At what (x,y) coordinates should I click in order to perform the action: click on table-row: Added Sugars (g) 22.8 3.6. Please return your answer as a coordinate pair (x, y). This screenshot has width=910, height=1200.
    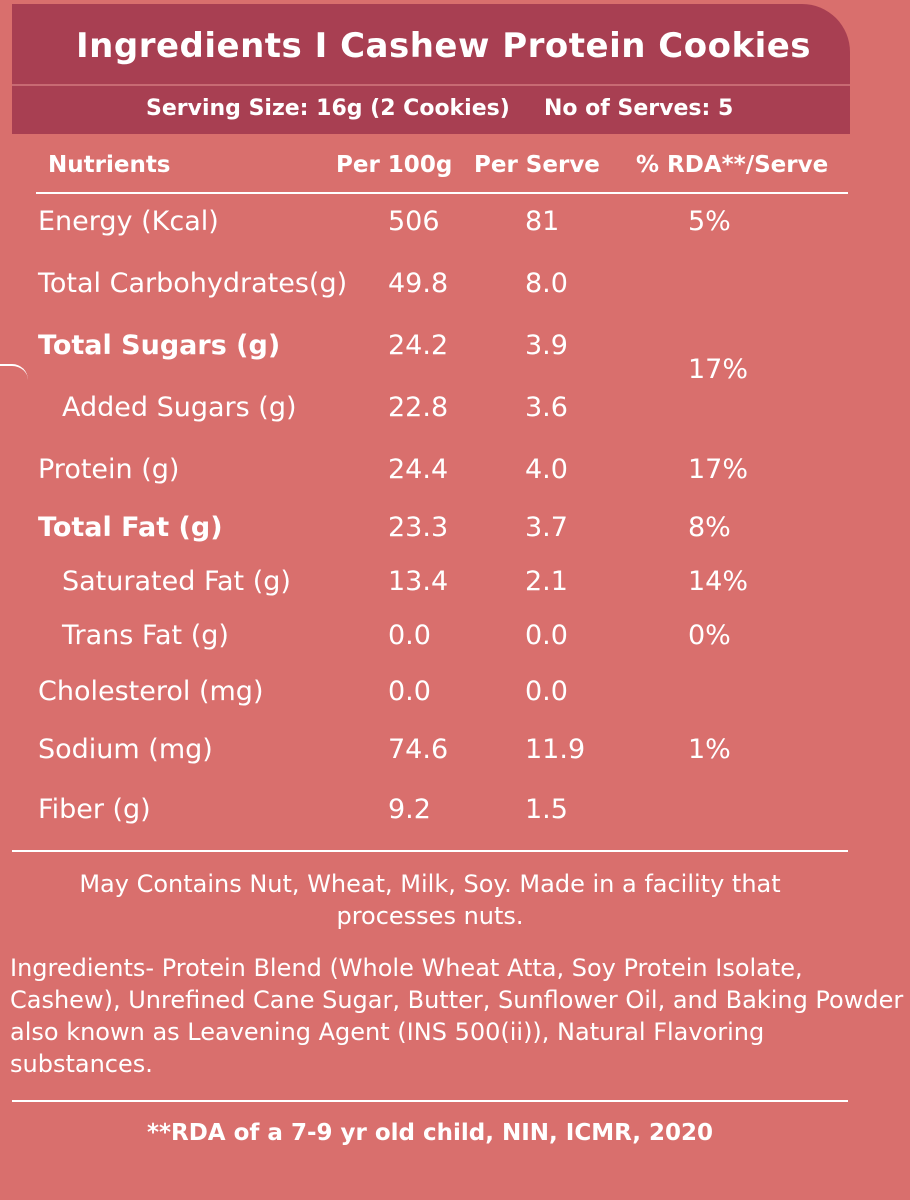
    Looking at the image, I should click on (455, 412).